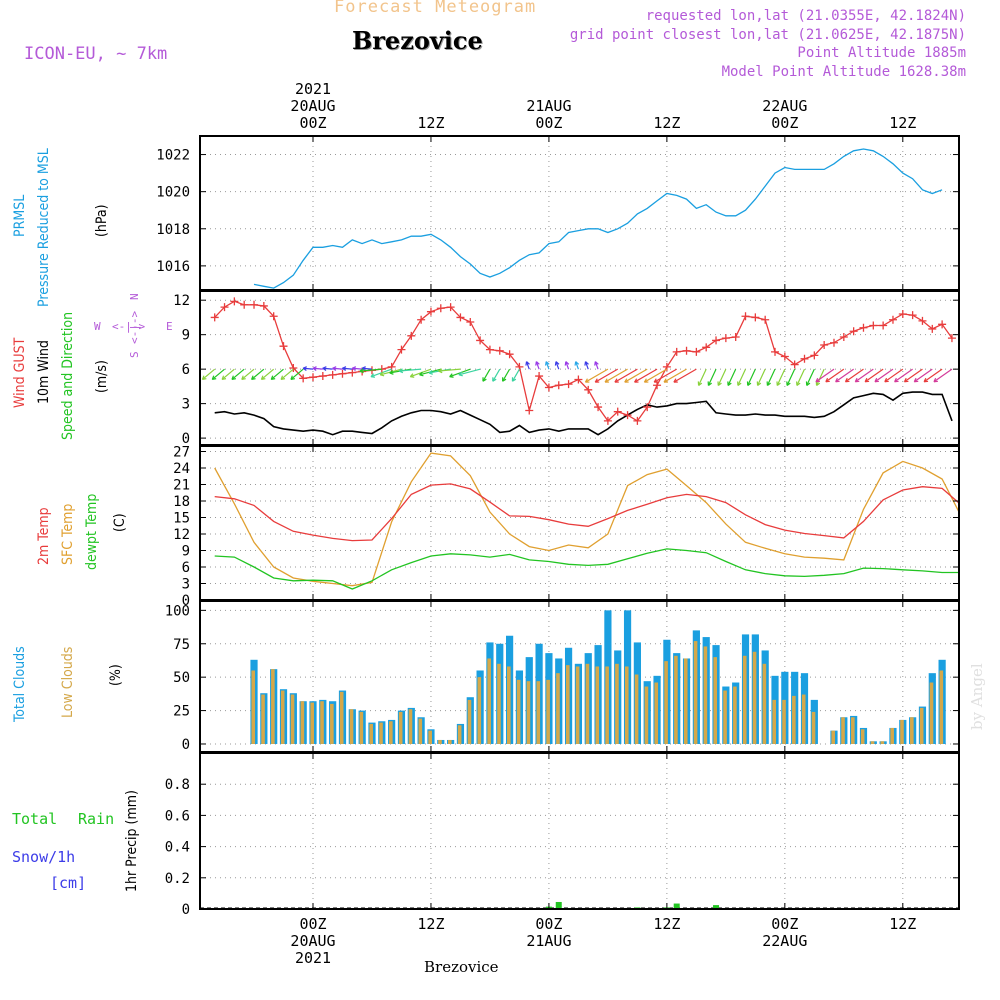 The width and height of the screenshot is (1000, 1000). I want to click on series-2m-temp, so click(586, 512).